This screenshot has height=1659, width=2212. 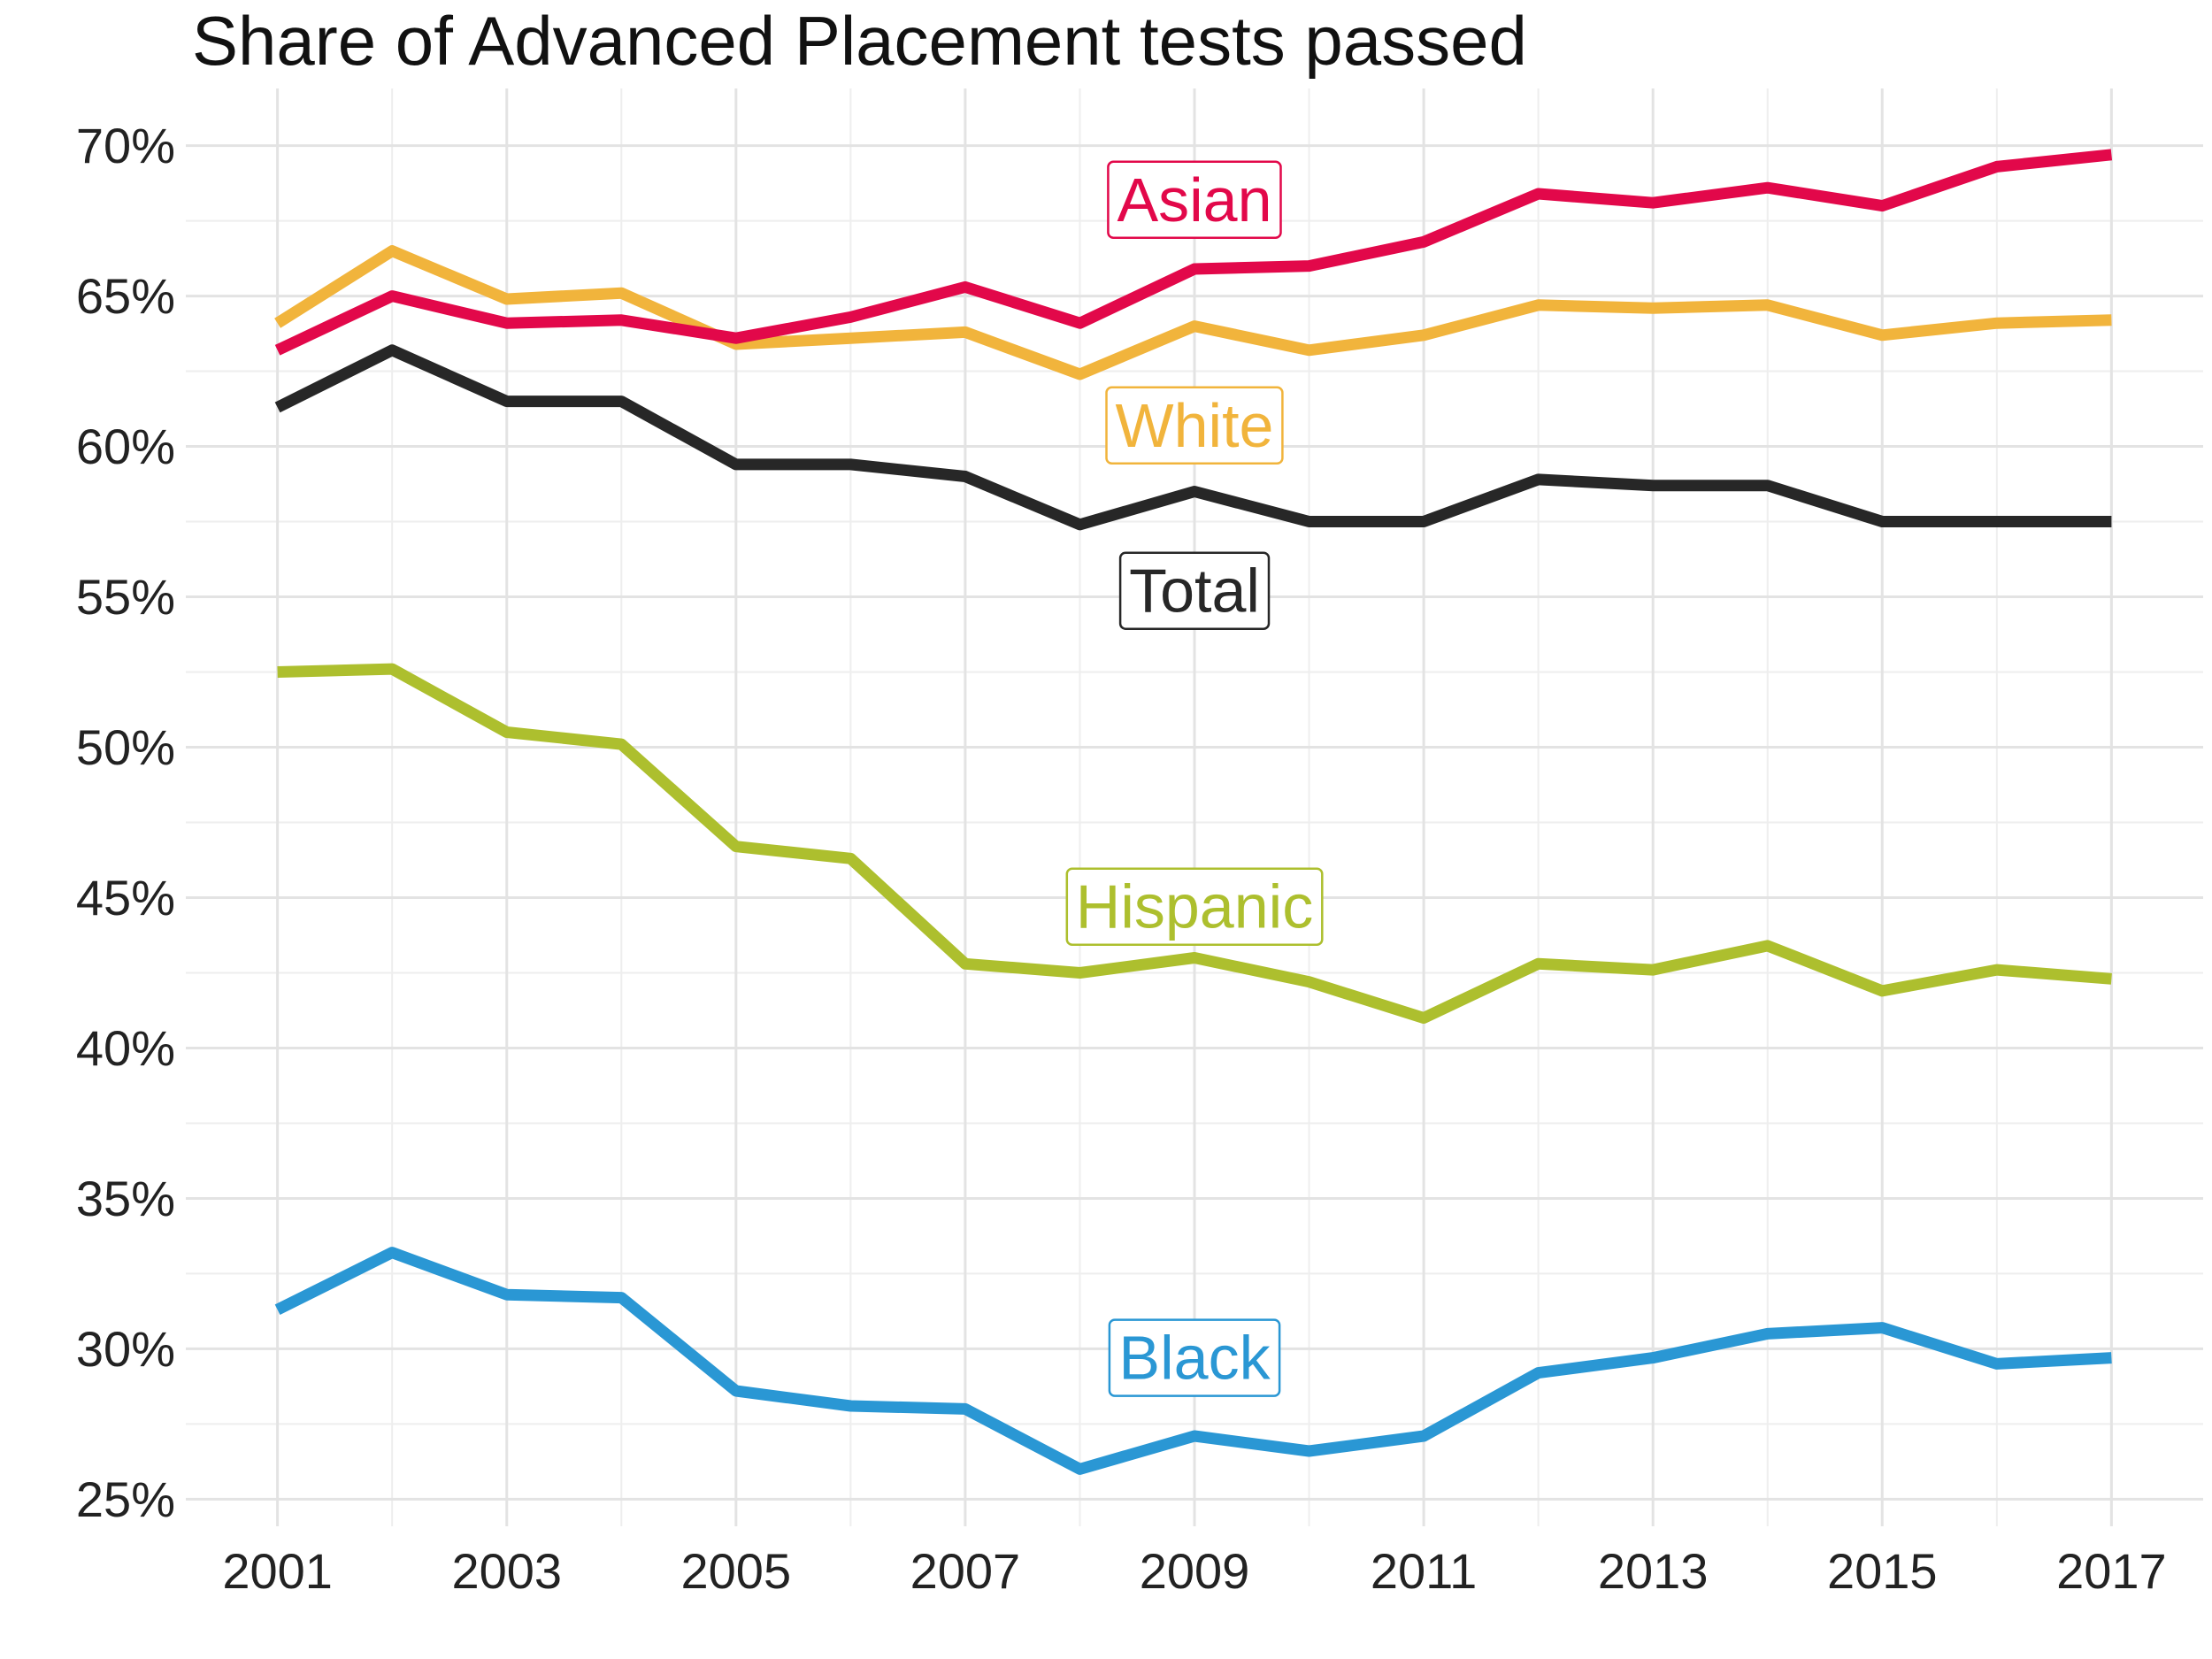 What do you see at coordinates (1195, 778) in the screenshot?
I see `series-labels: Asian White Total Hispanic Black` at bounding box center [1195, 778].